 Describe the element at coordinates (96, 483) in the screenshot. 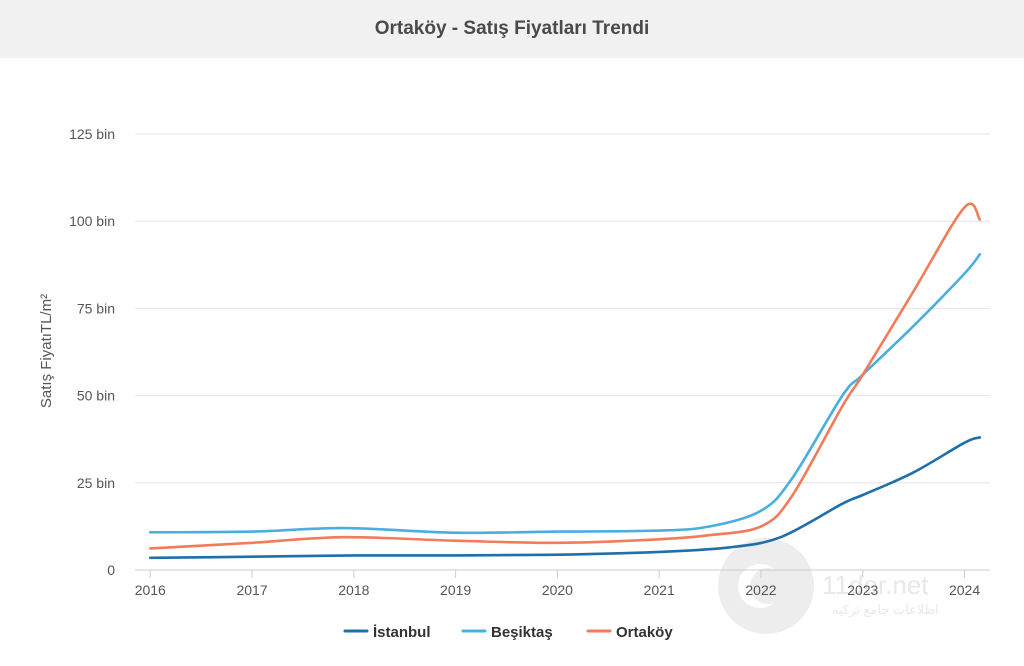

I see `y-tick-label: 25 bin` at that location.